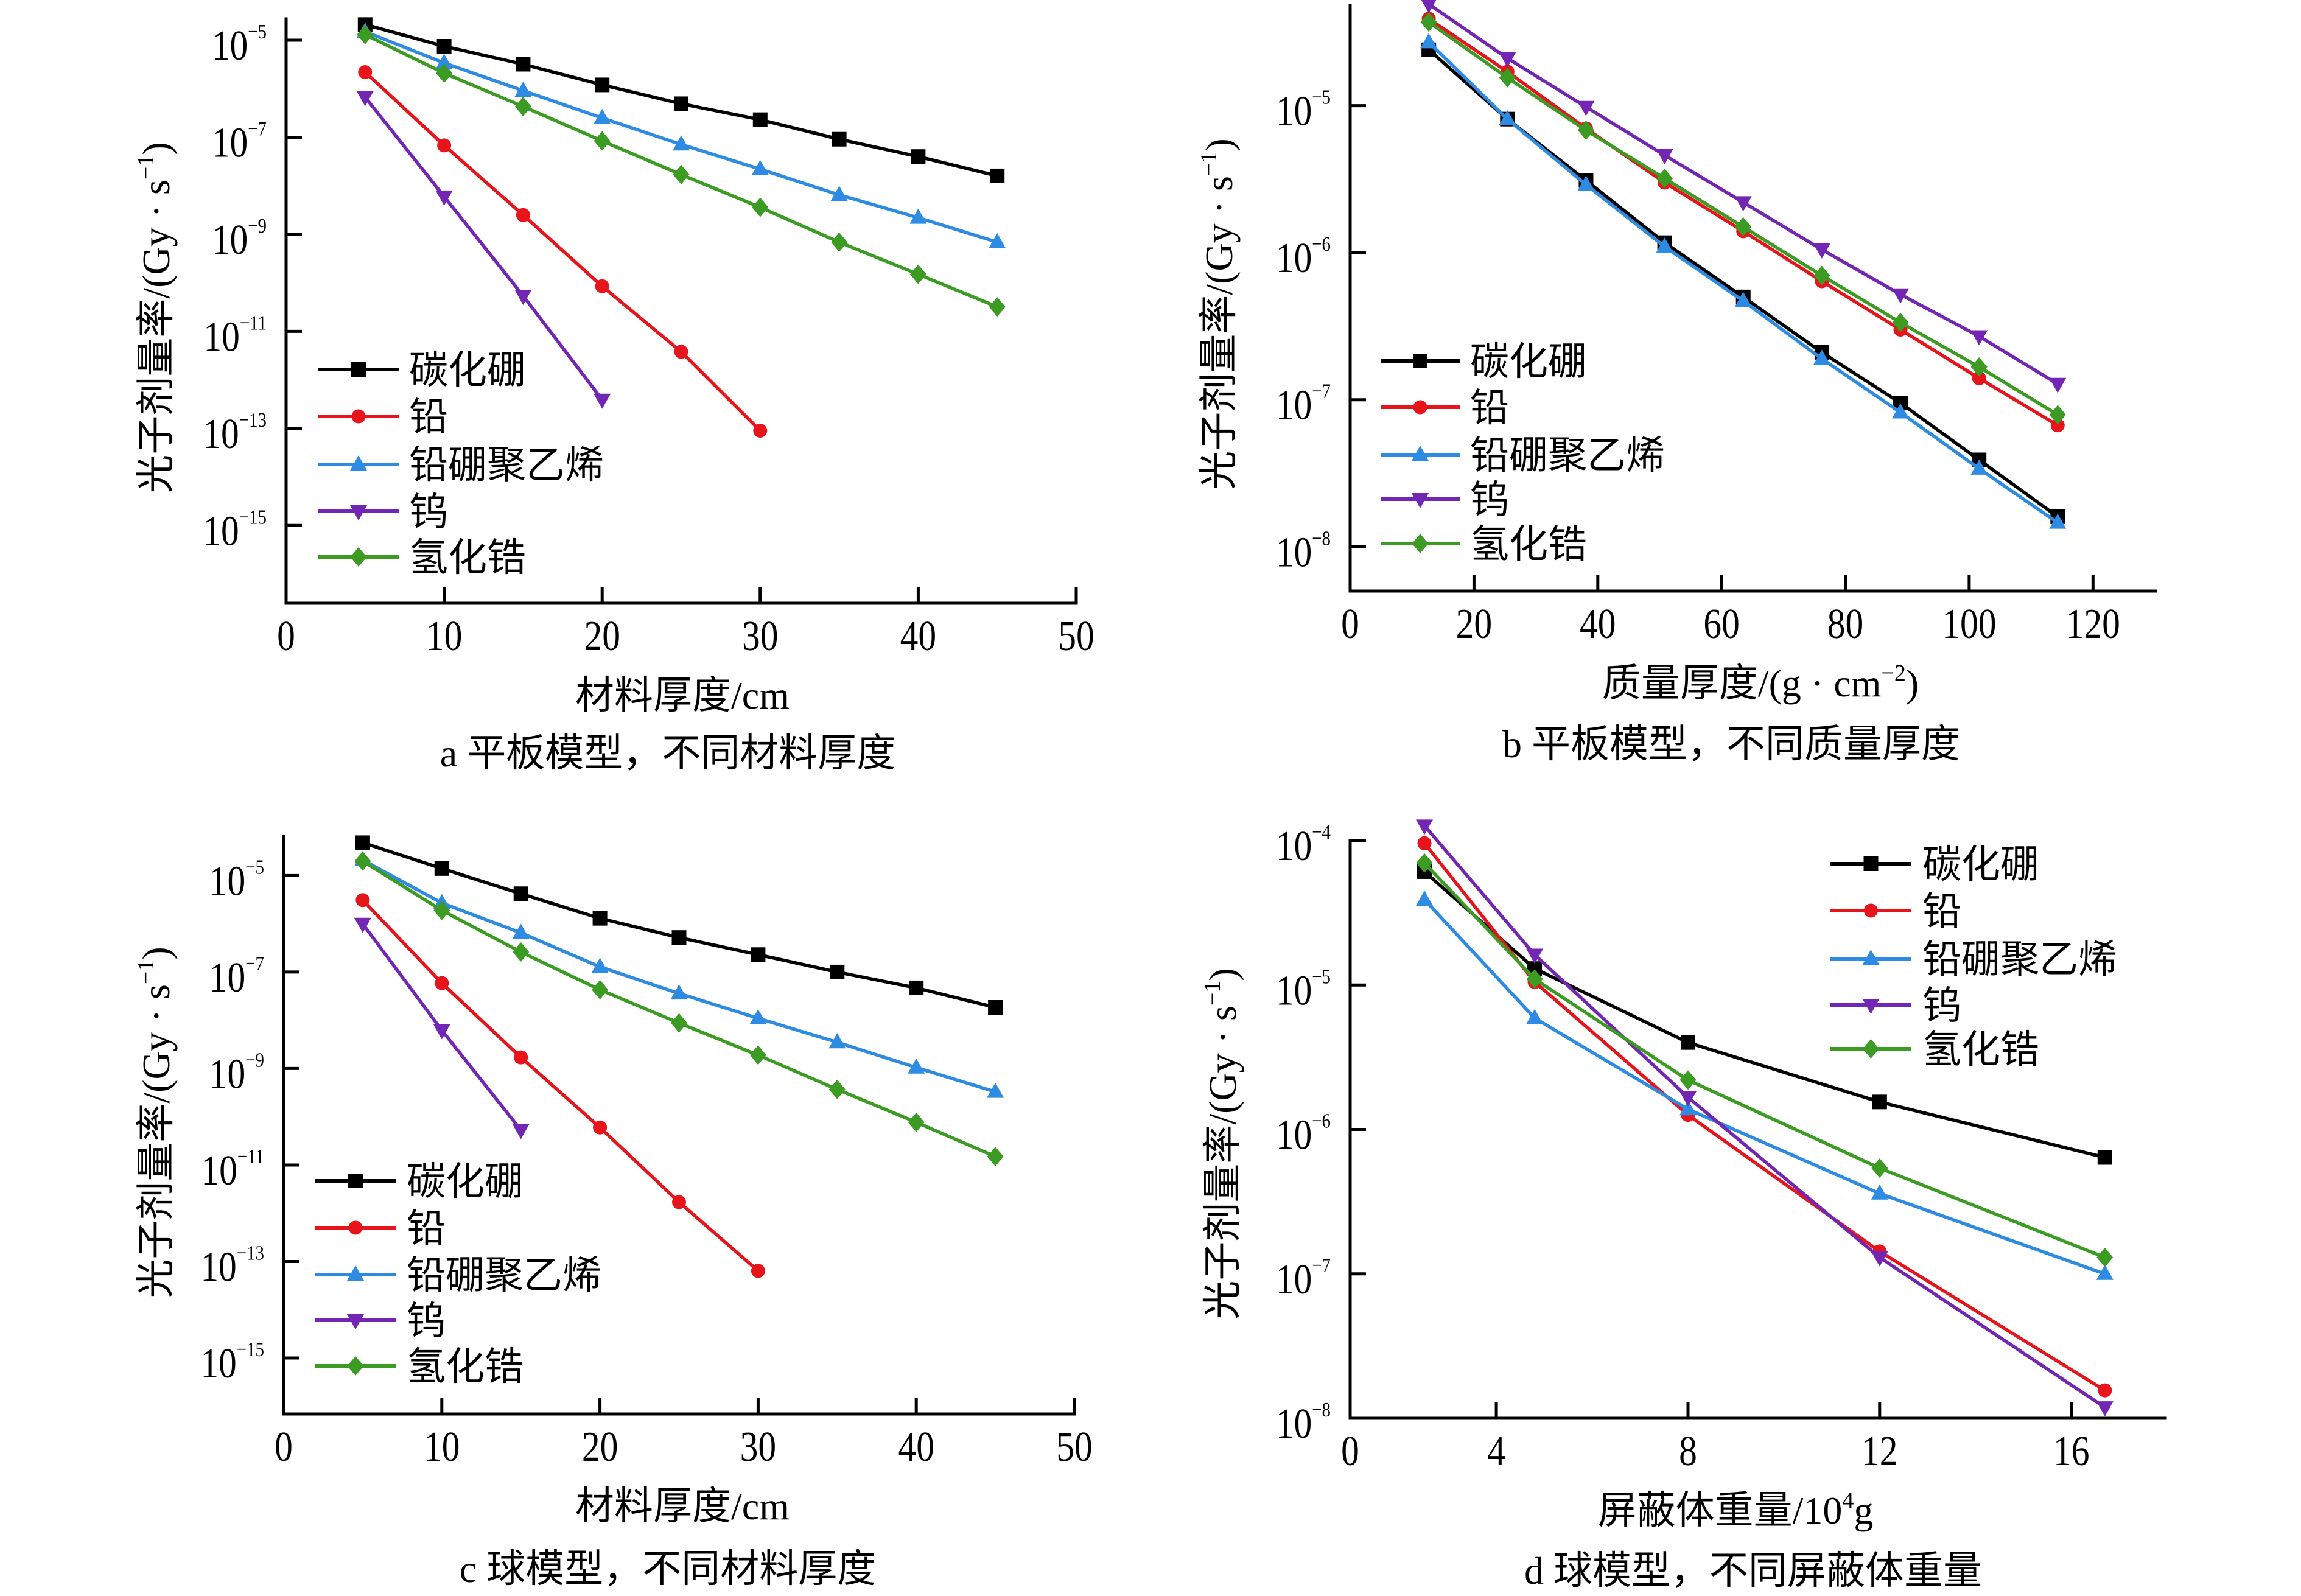 The width and height of the screenshot is (2301, 1596). Describe the element at coordinates (1863, 1510) in the screenshot. I see `label-tail: g` at that location.